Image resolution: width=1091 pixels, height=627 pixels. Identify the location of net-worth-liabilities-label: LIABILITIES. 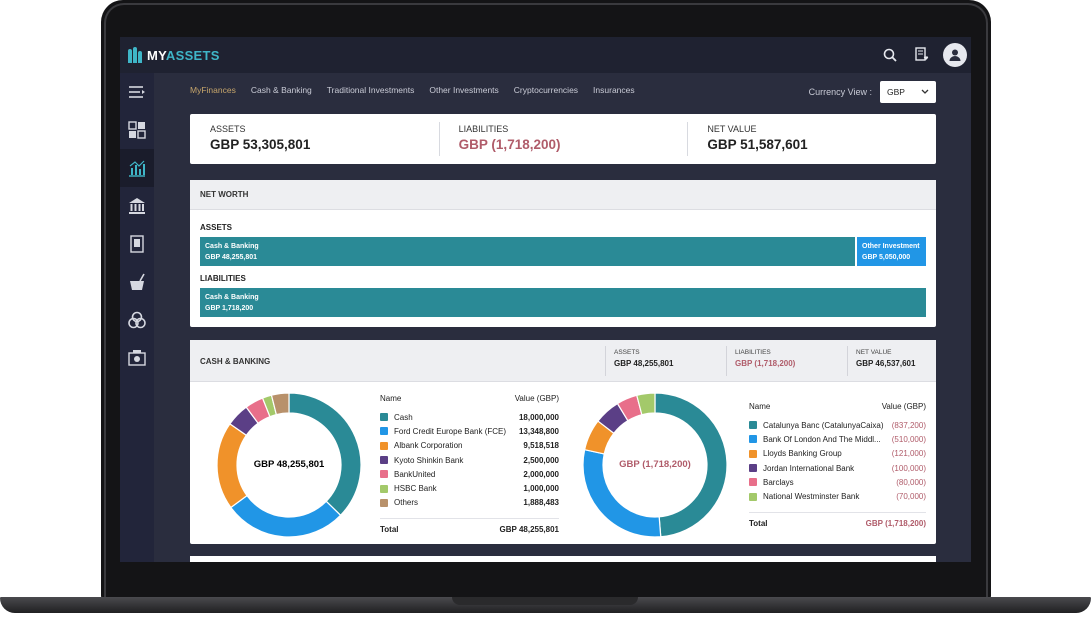
(223, 278).